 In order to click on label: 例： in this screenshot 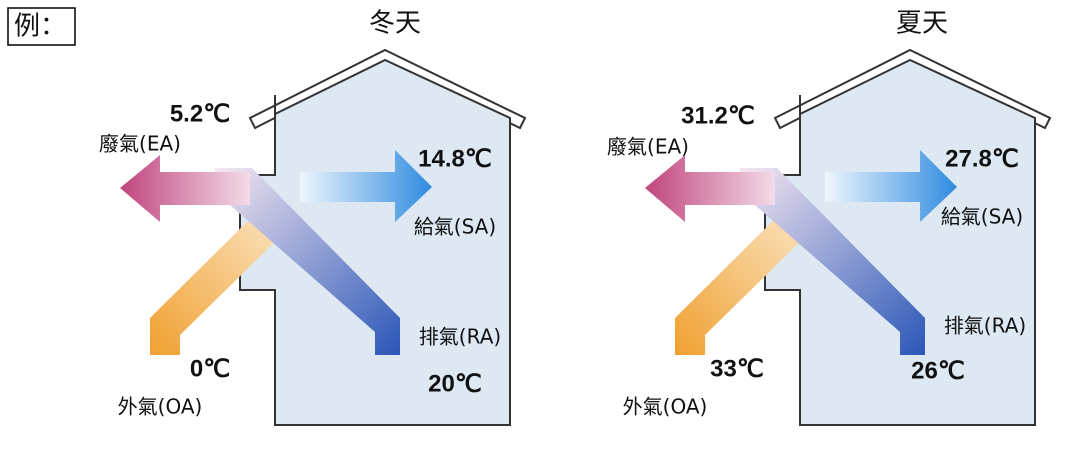, I will do `click(40, 27)`.